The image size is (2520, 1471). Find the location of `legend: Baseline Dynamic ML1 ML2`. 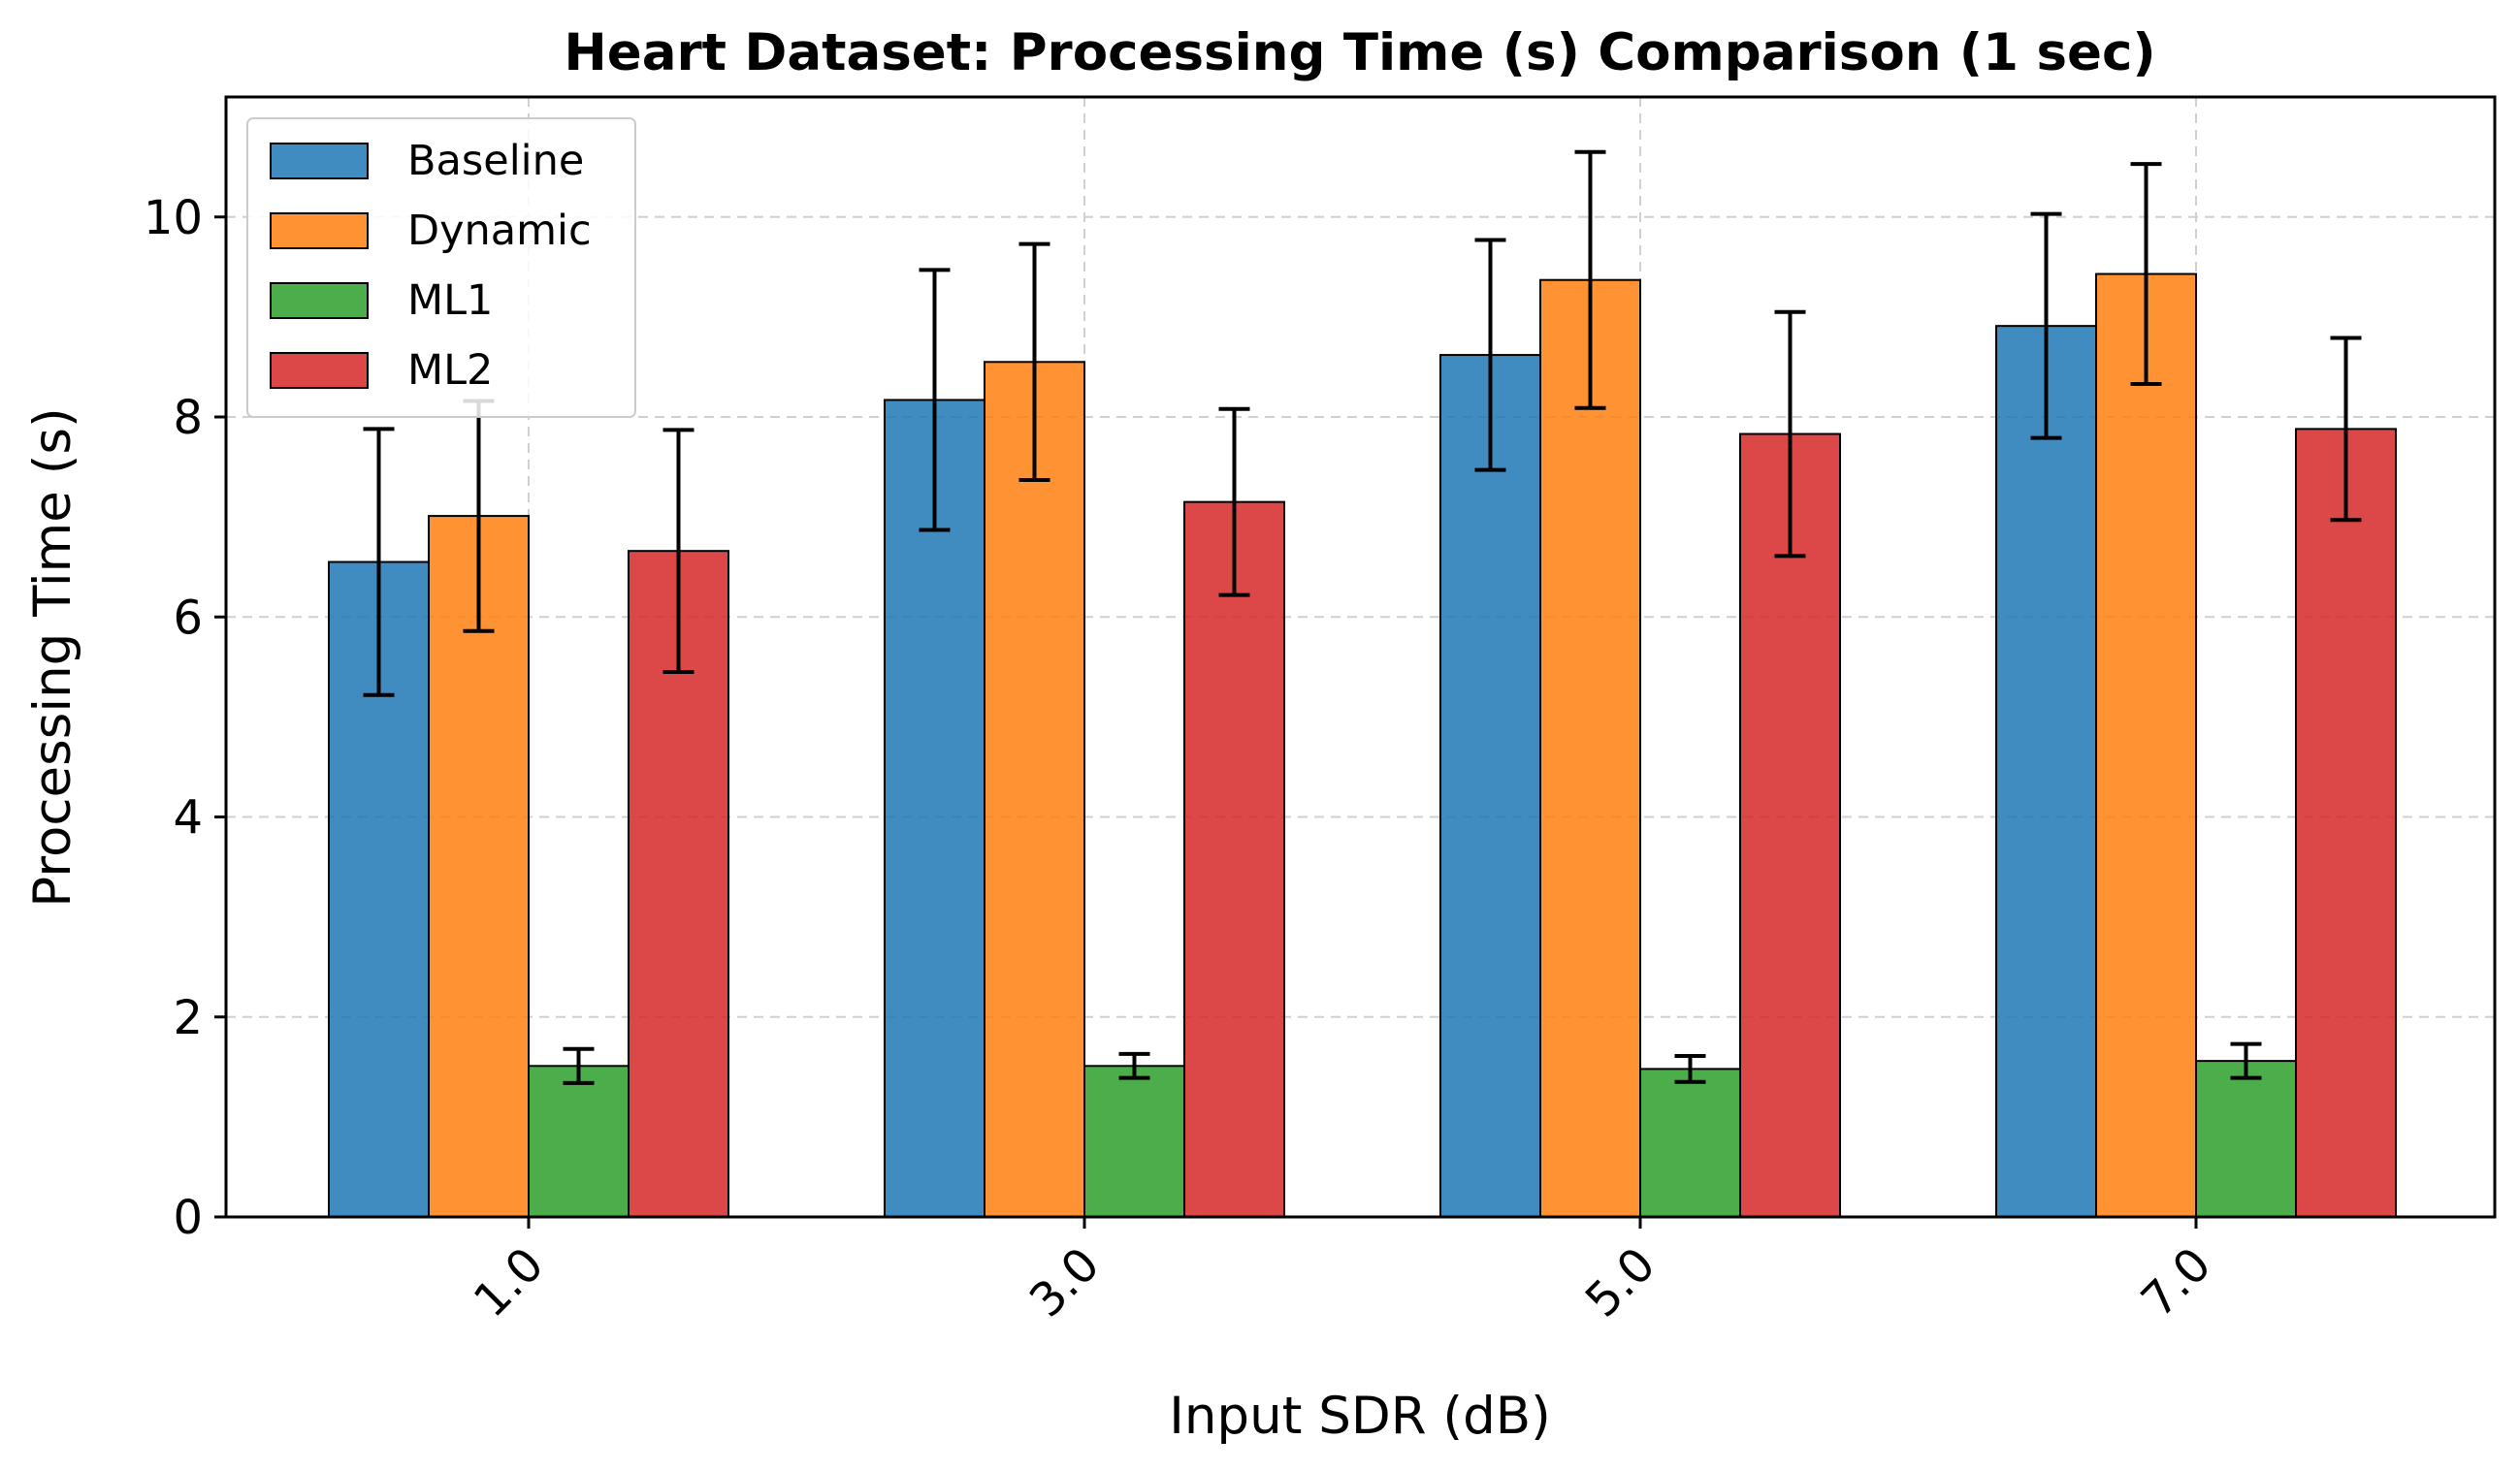

legend: Baseline Dynamic ML1 ML2 is located at coordinates (441, 267).